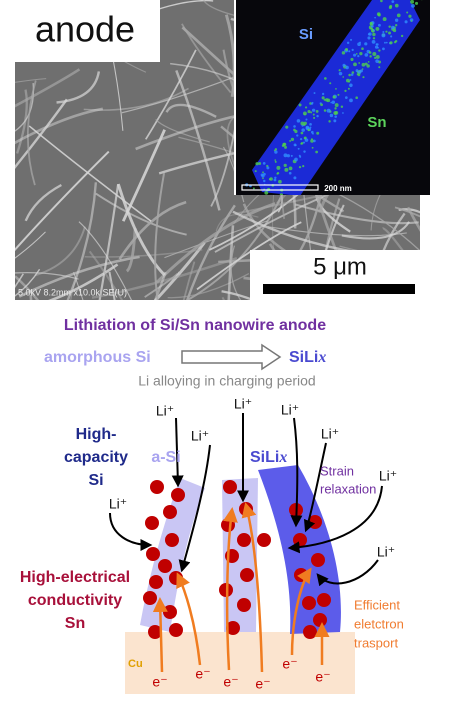  What do you see at coordinates (96, 434) in the screenshot?
I see `capacity-note: High-` at bounding box center [96, 434].